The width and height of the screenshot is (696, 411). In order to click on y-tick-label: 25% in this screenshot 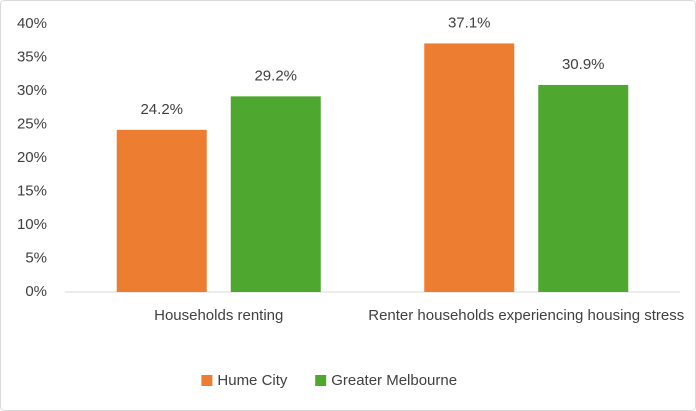, I will do `click(32, 123)`.